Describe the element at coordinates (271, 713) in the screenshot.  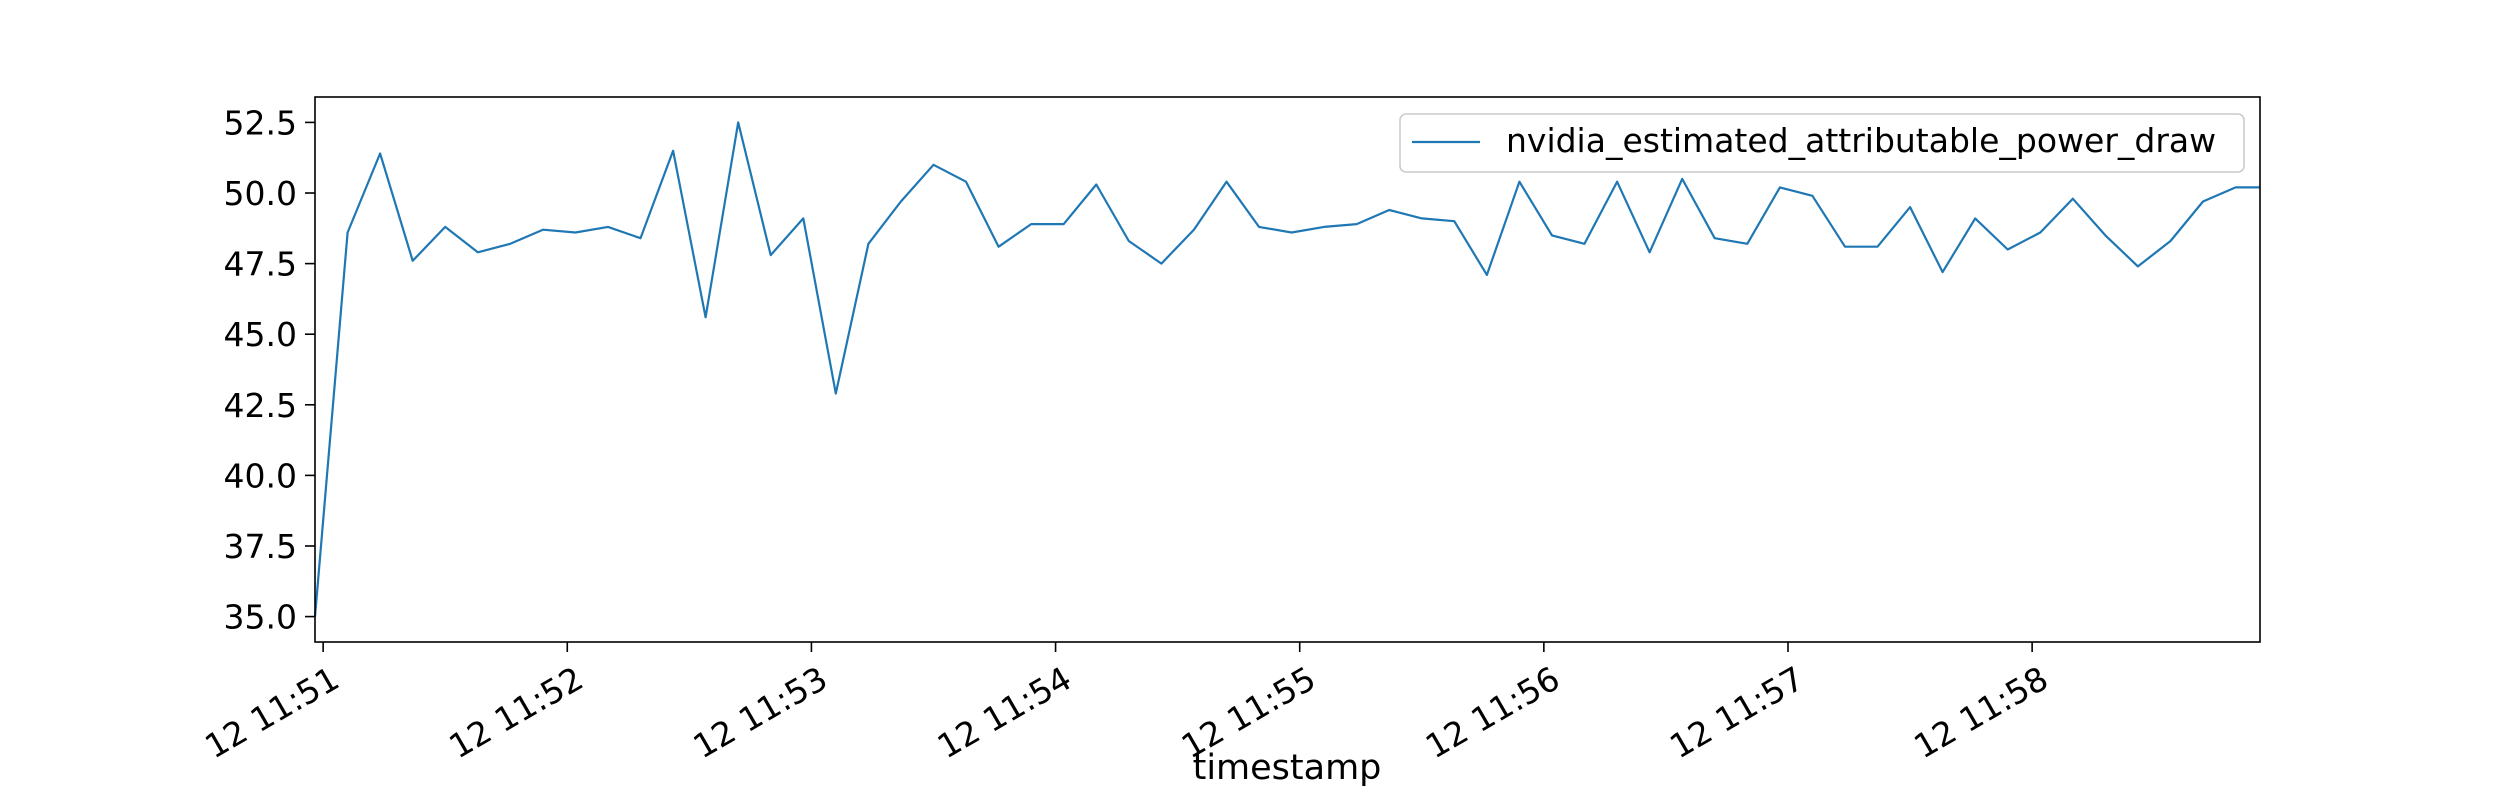
I see `x-tick-label: 12 11:51` at that location.